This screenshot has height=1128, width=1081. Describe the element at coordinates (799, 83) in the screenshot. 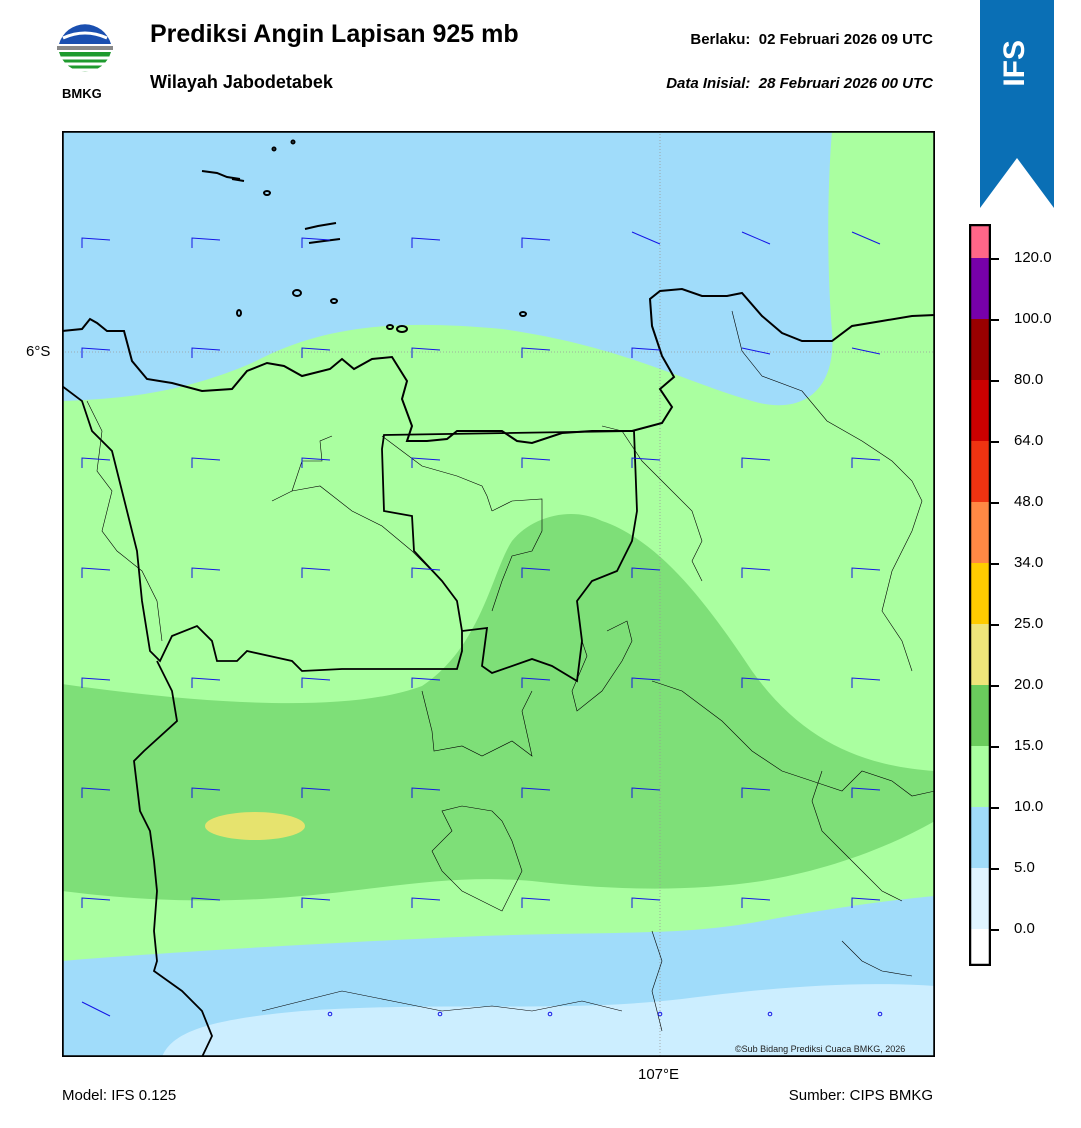

I see `init-time: Data Inisial: 28 Februari 2026 00 UTC` at that location.